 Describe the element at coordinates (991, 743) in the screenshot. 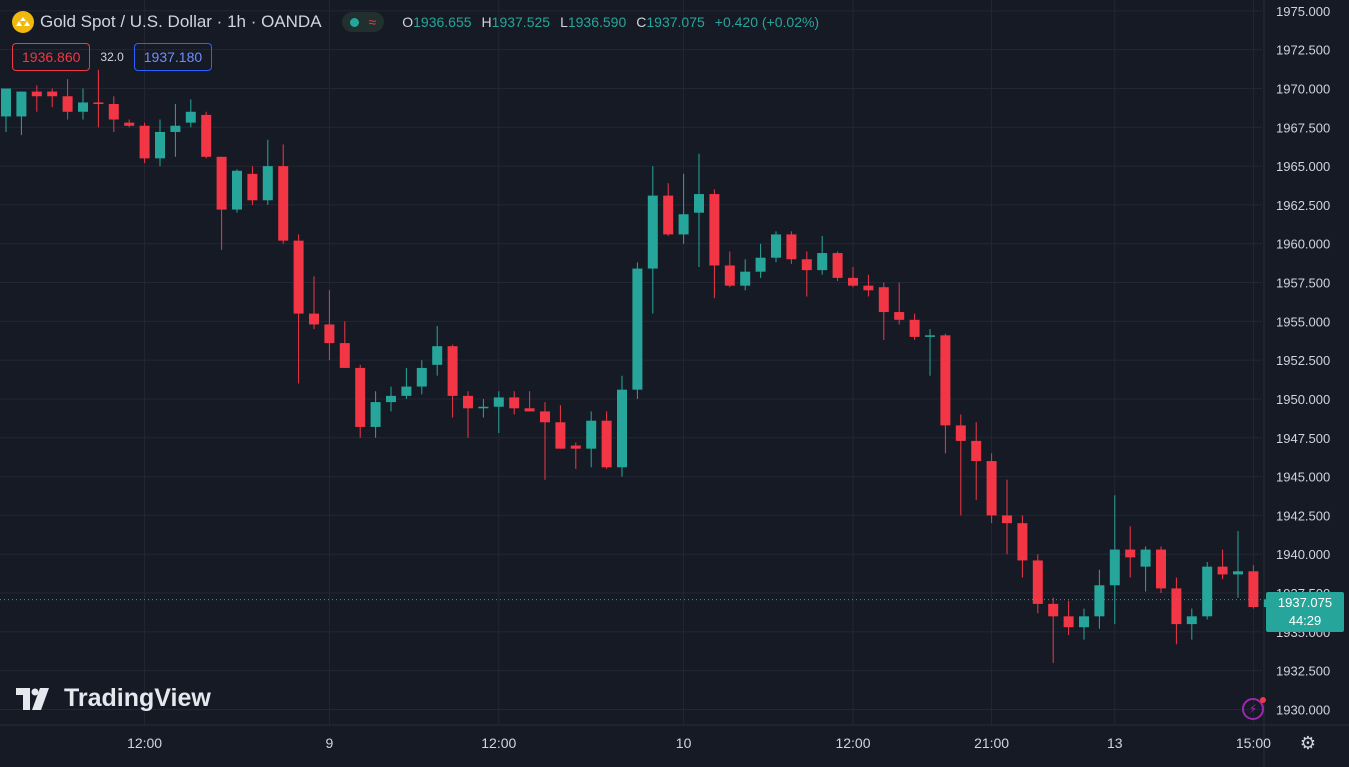

I see `x-tick-label: 21:00` at that location.